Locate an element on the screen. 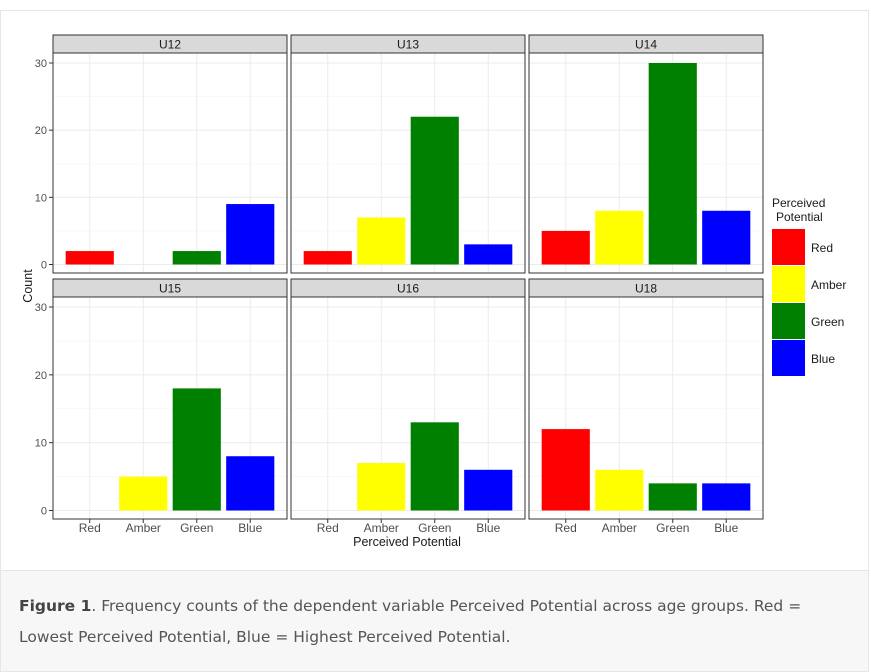 The height and width of the screenshot is (672, 871). strip-U18 is located at coordinates (646, 288).